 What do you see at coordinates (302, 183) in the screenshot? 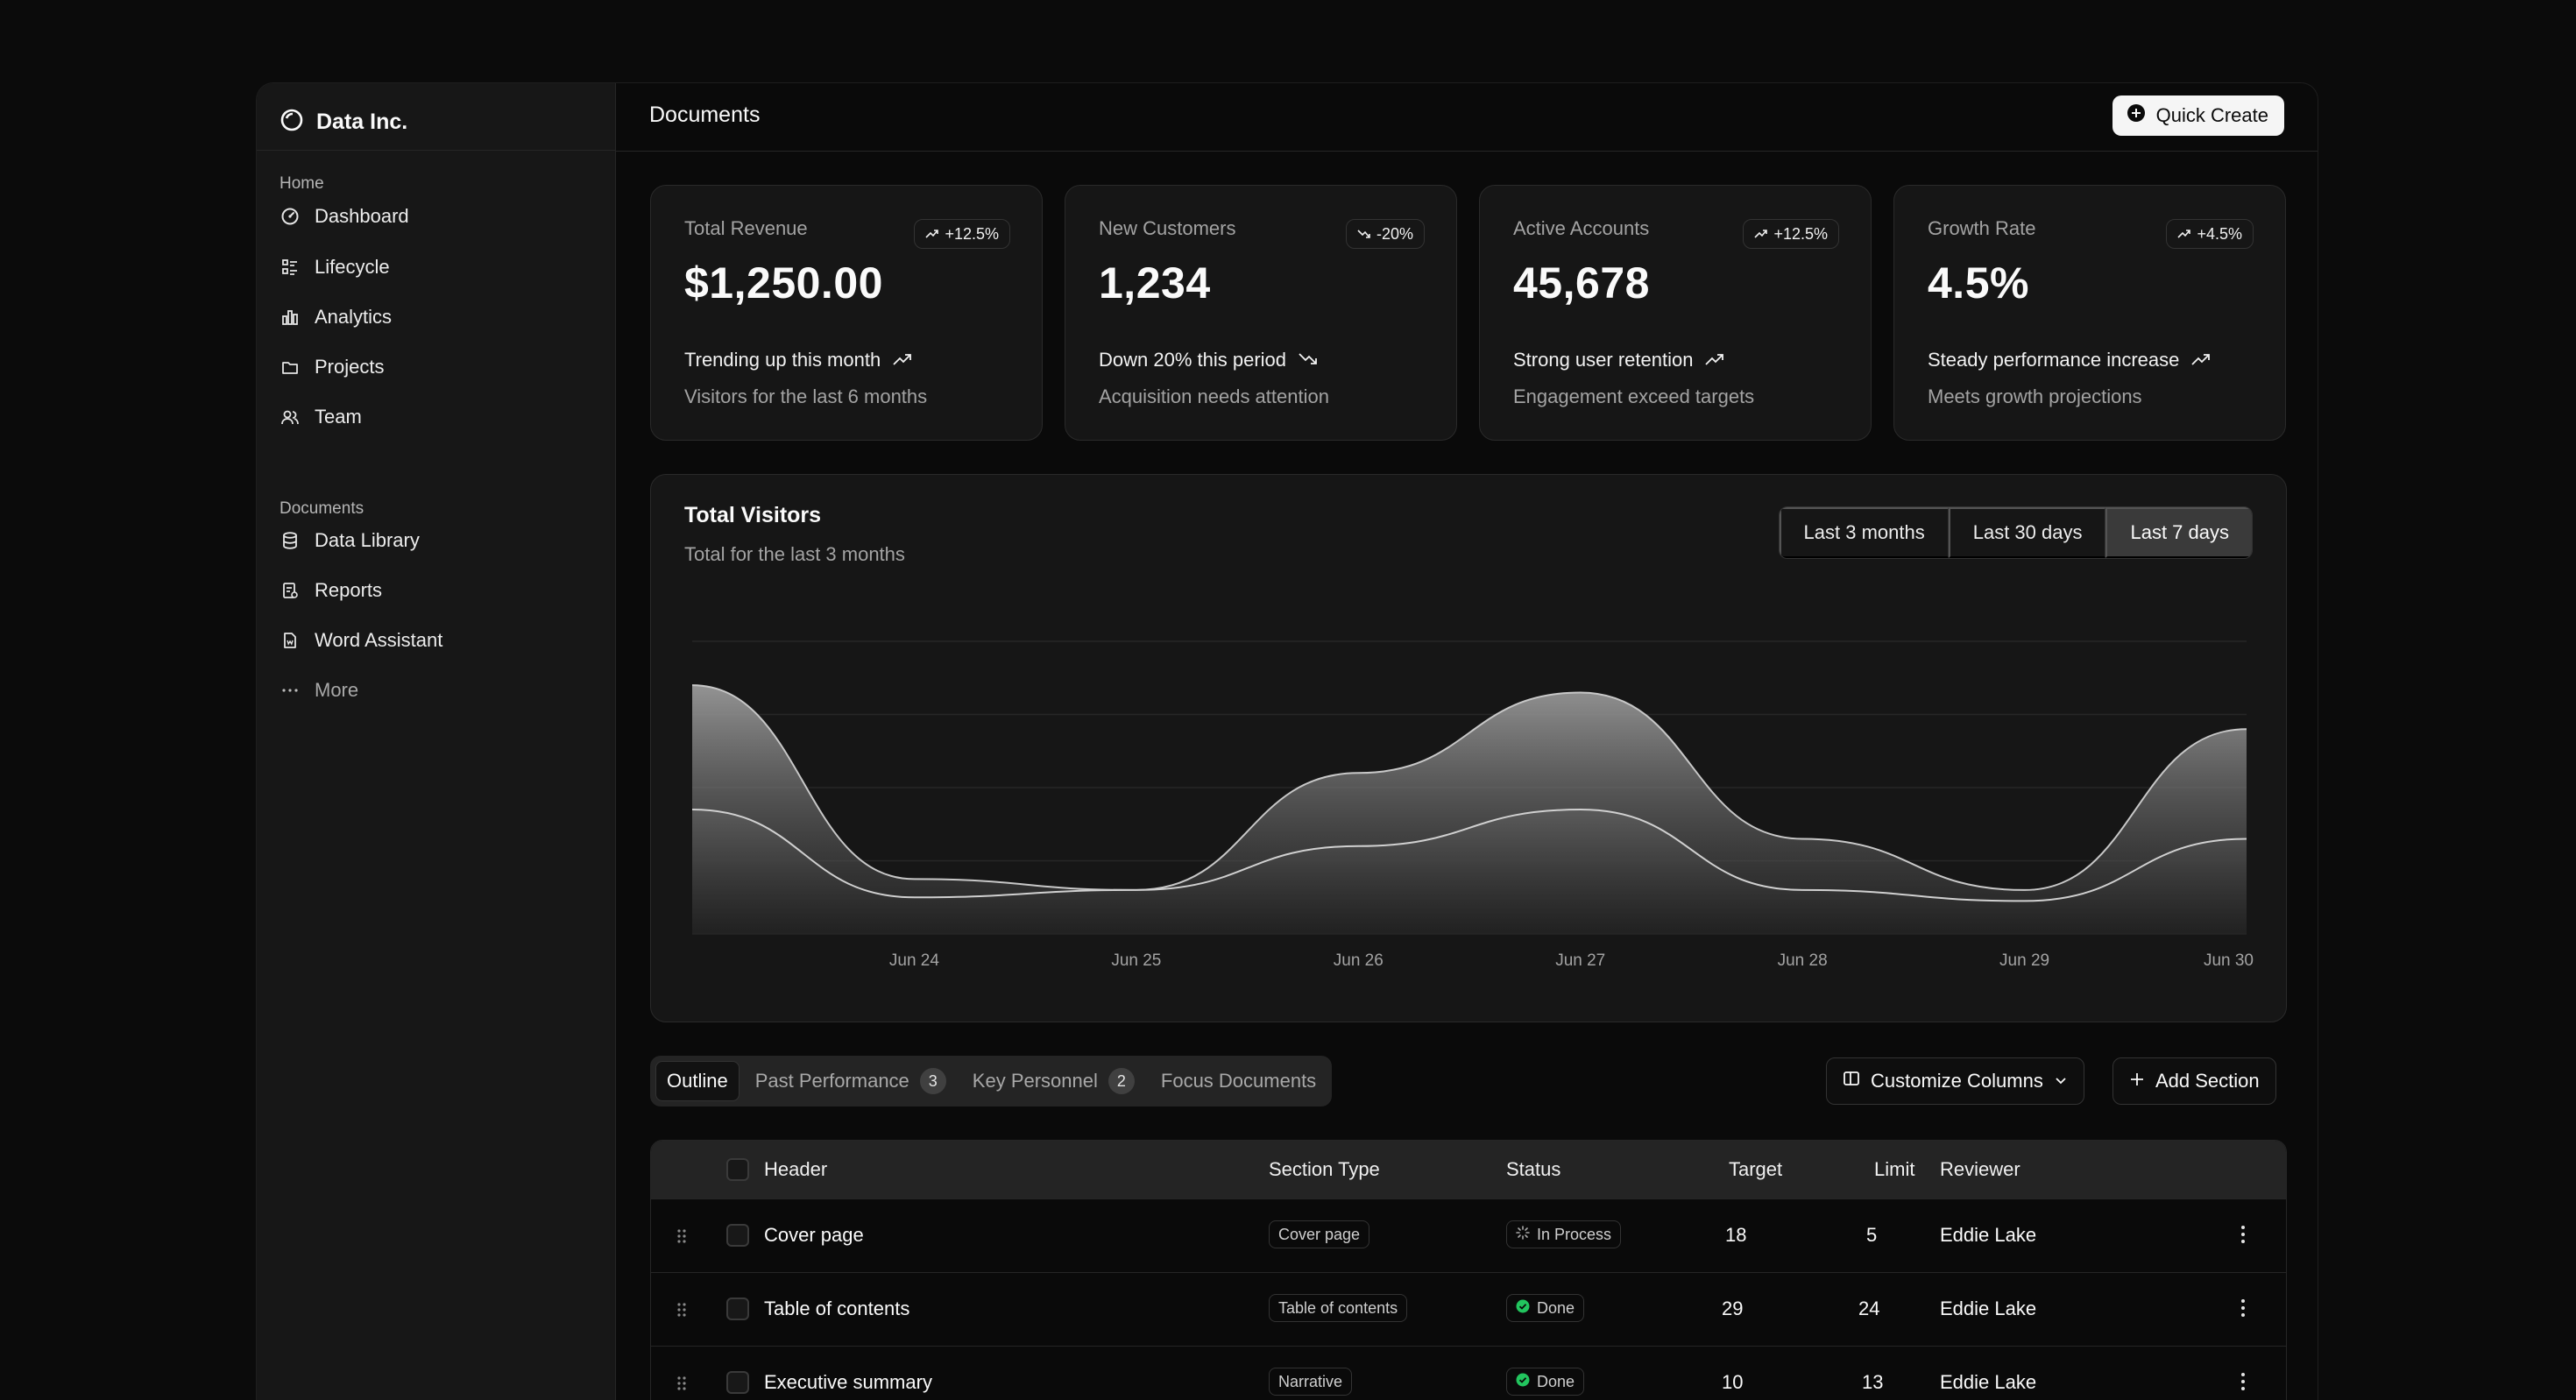
I see `nav-group-home-label: Home` at bounding box center [302, 183].